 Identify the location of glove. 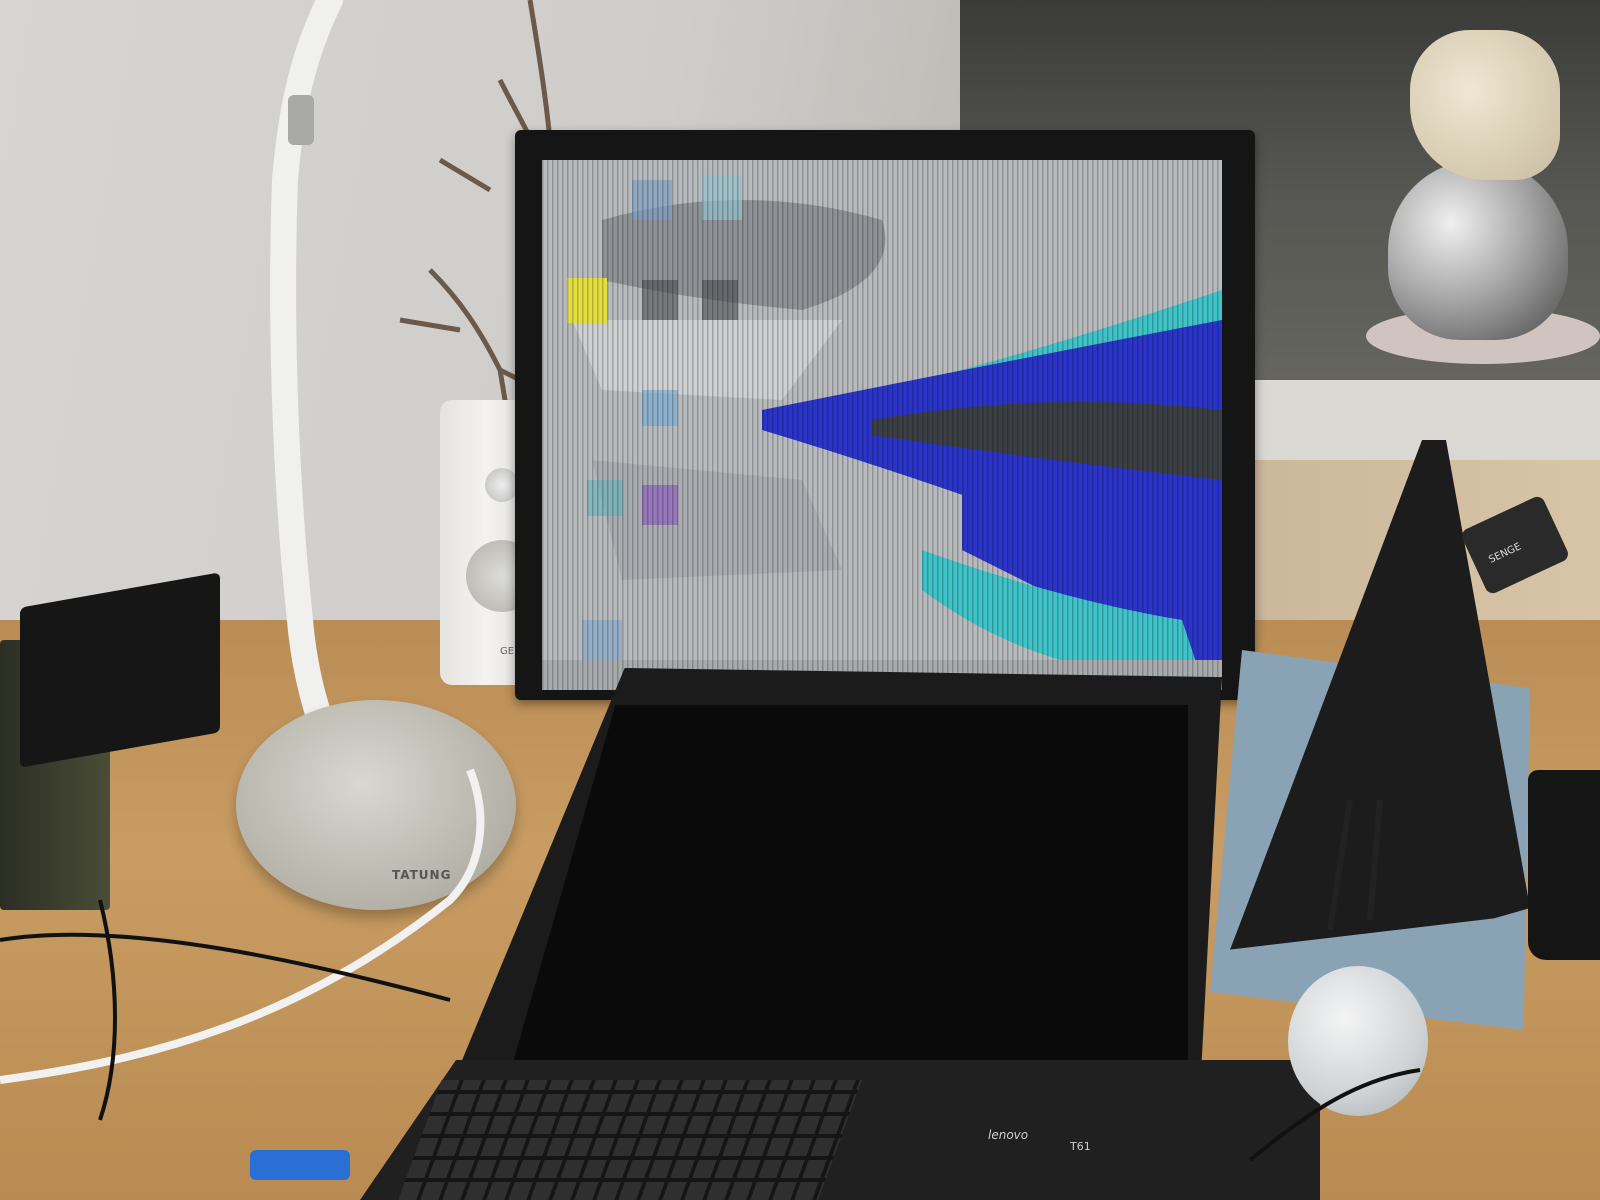
(1485, 105).